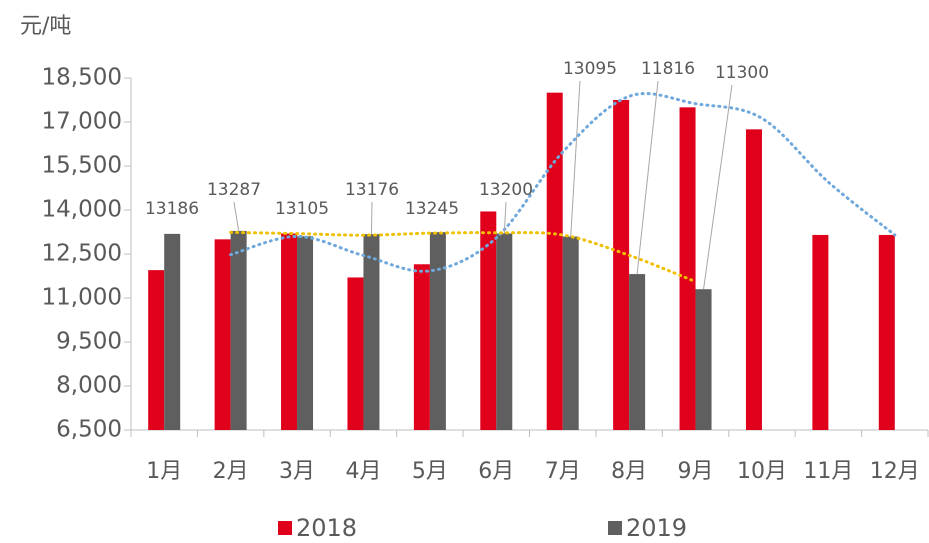 The height and width of the screenshot is (543, 929). What do you see at coordinates (89, 386) in the screenshot?
I see `y-tick-label: 8,000` at bounding box center [89, 386].